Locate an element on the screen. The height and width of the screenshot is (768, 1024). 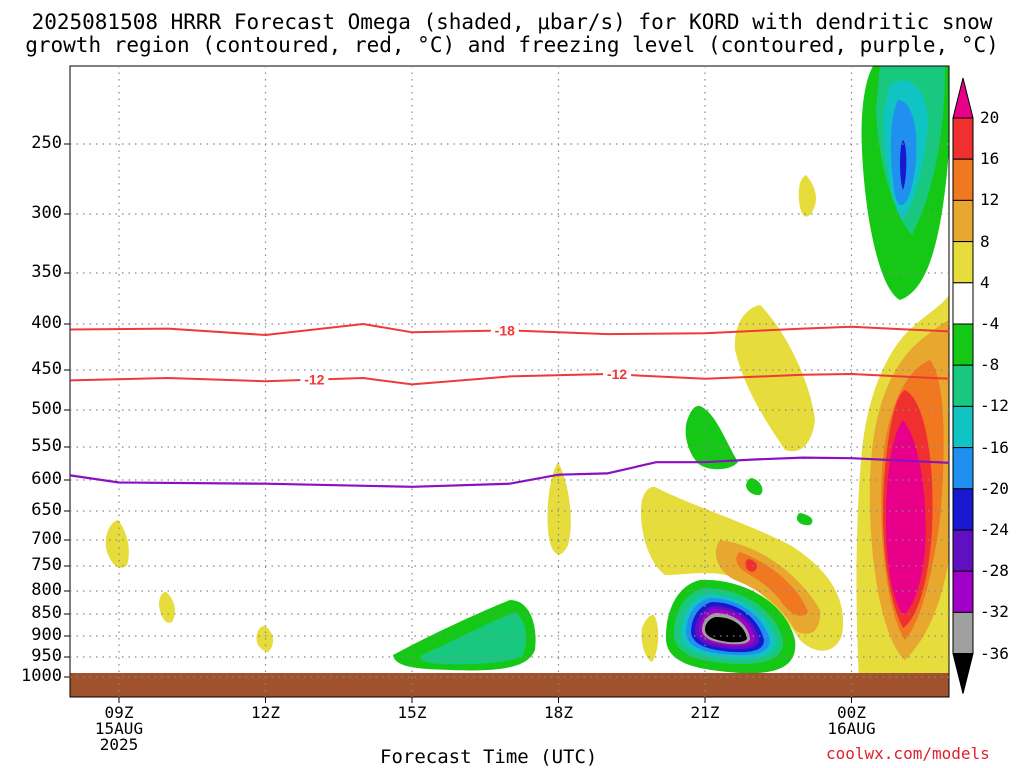
x-tick-label: 21Z is located at coordinates (705, 712).